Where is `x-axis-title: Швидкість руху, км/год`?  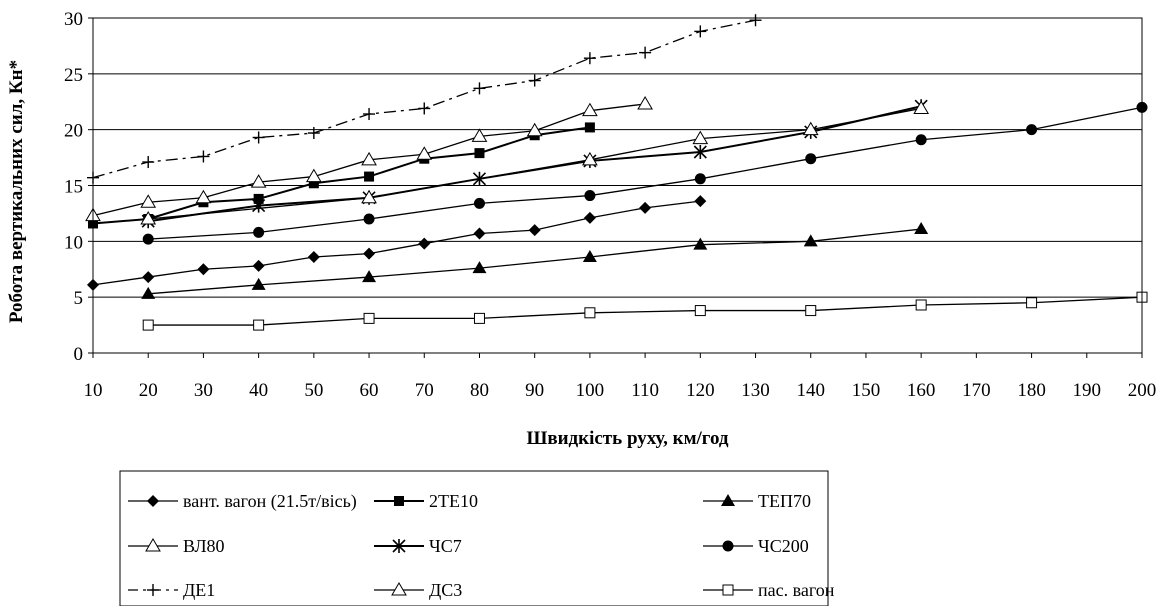 x-axis-title: Швидкість руху, км/год is located at coordinates (627, 438).